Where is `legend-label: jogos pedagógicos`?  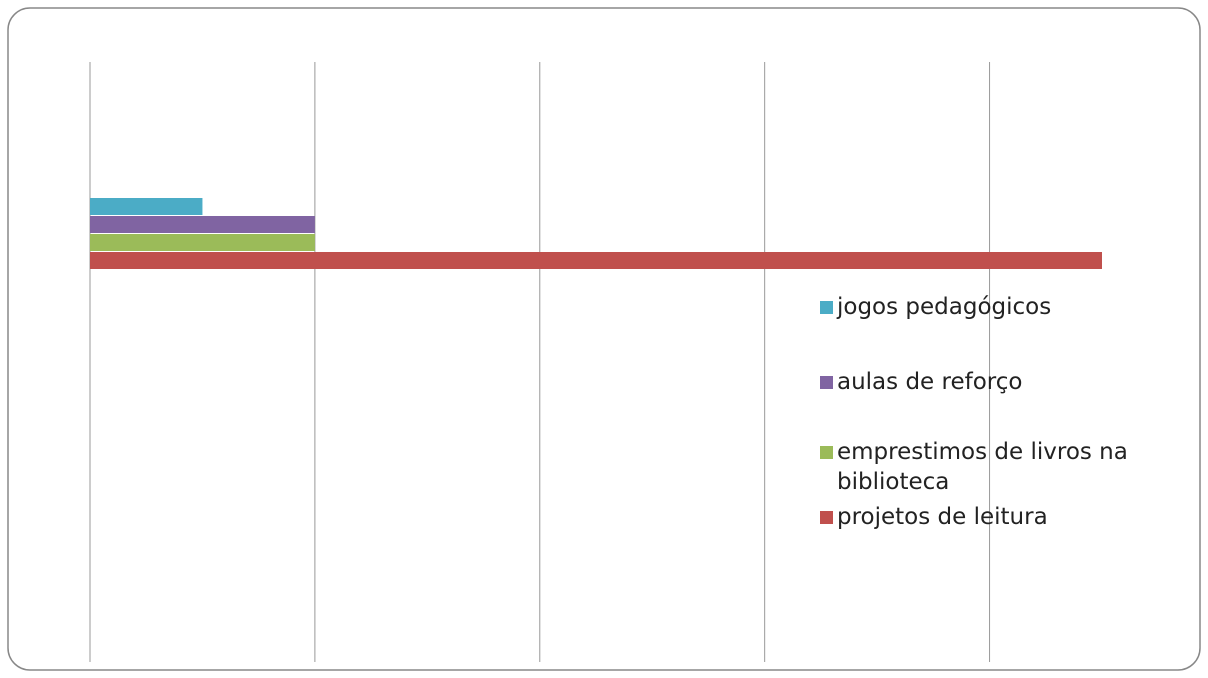
legend-label: jogos pedagógicos is located at coordinates (944, 307).